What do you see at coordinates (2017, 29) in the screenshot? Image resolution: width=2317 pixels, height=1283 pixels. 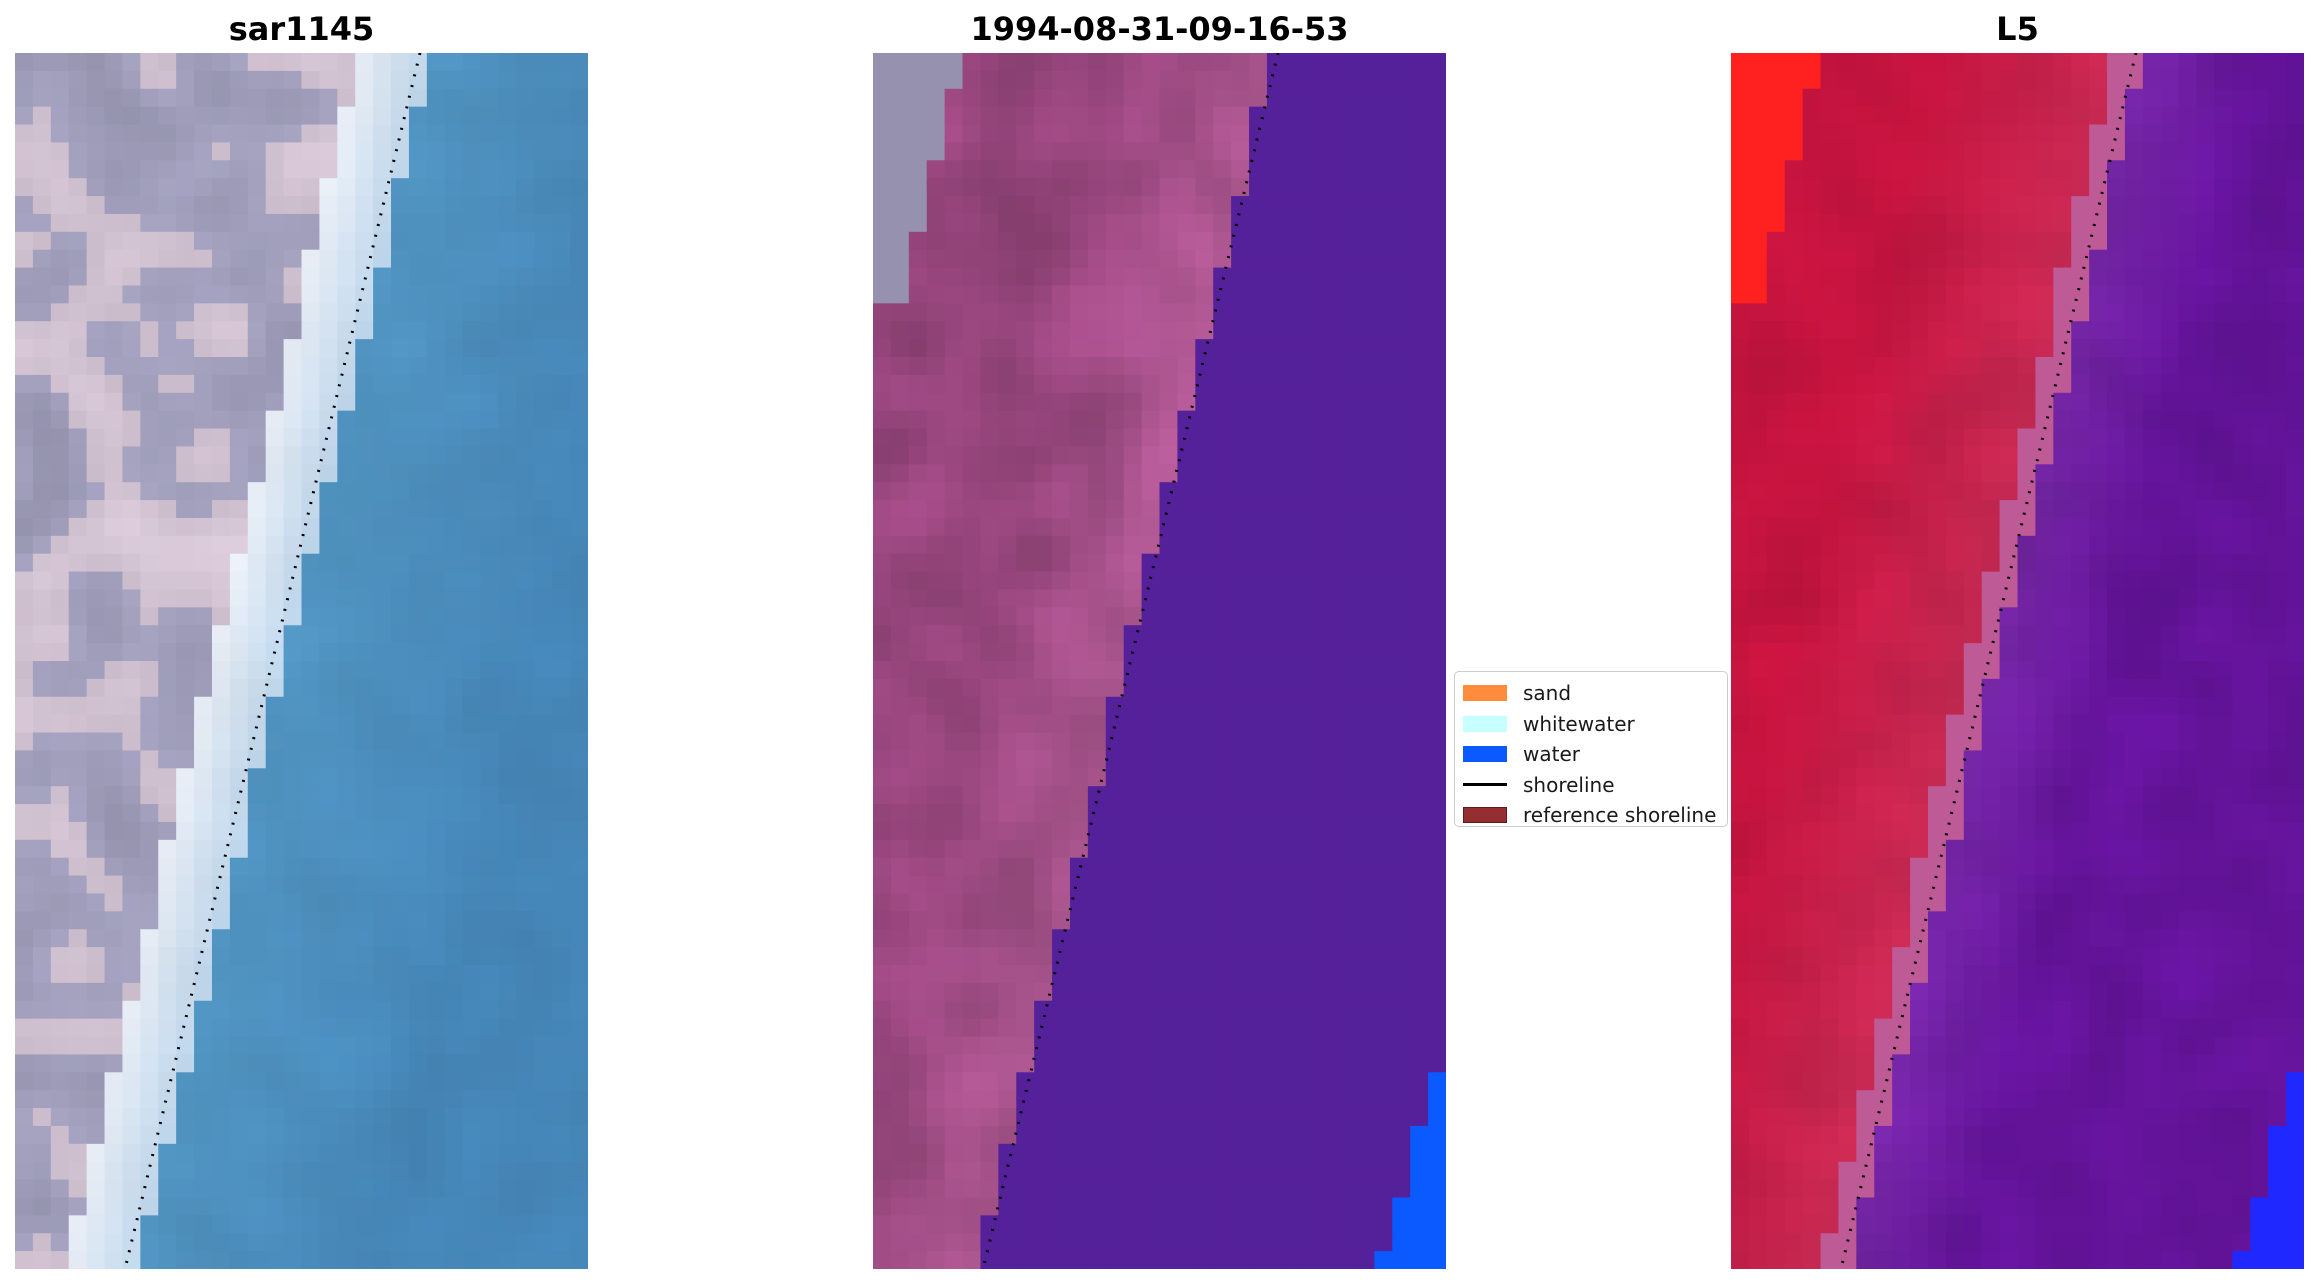 I see `panel-title-index: L5` at bounding box center [2017, 29].